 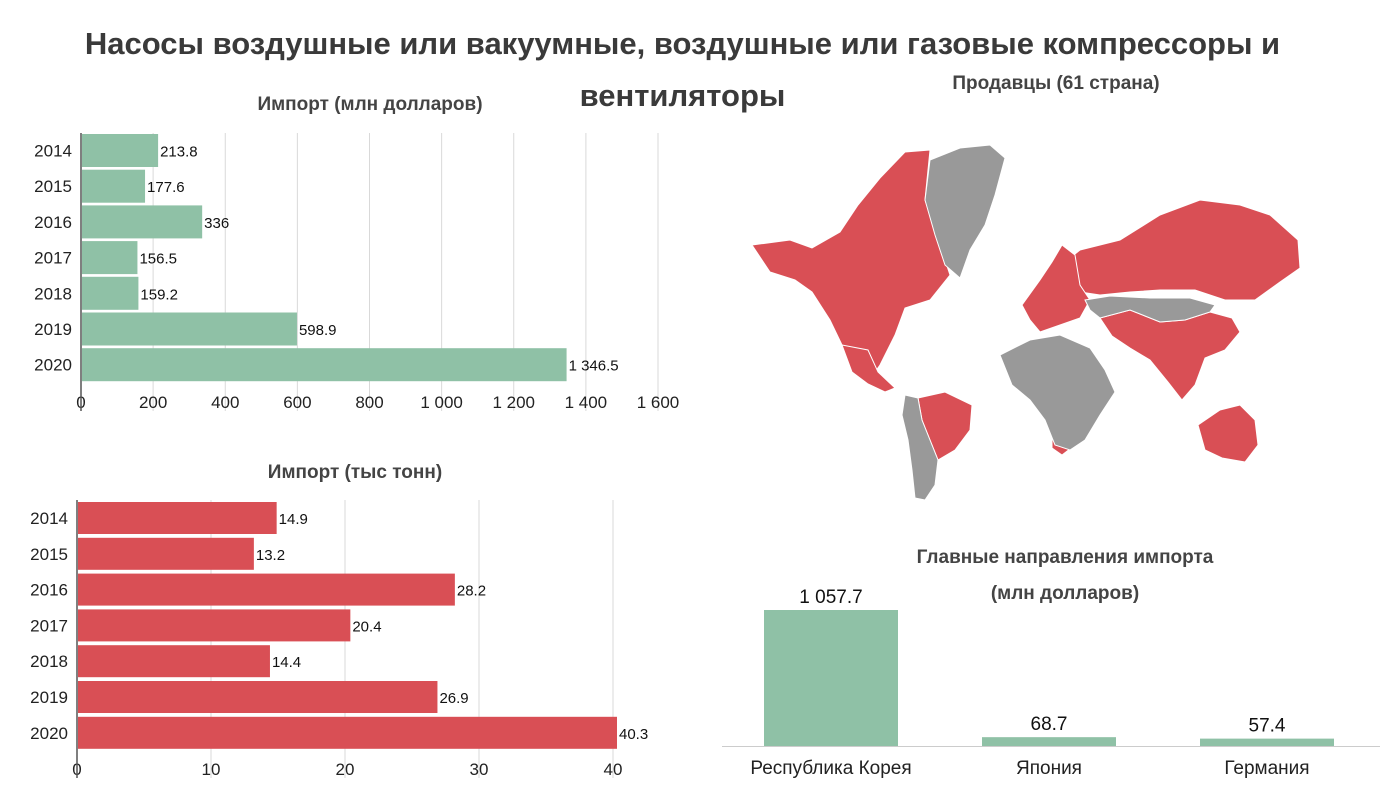 What do you see at coordinates (179, 152) in the screenshot?
I see `data-label: 213.8` at bounding box center [179, 152].